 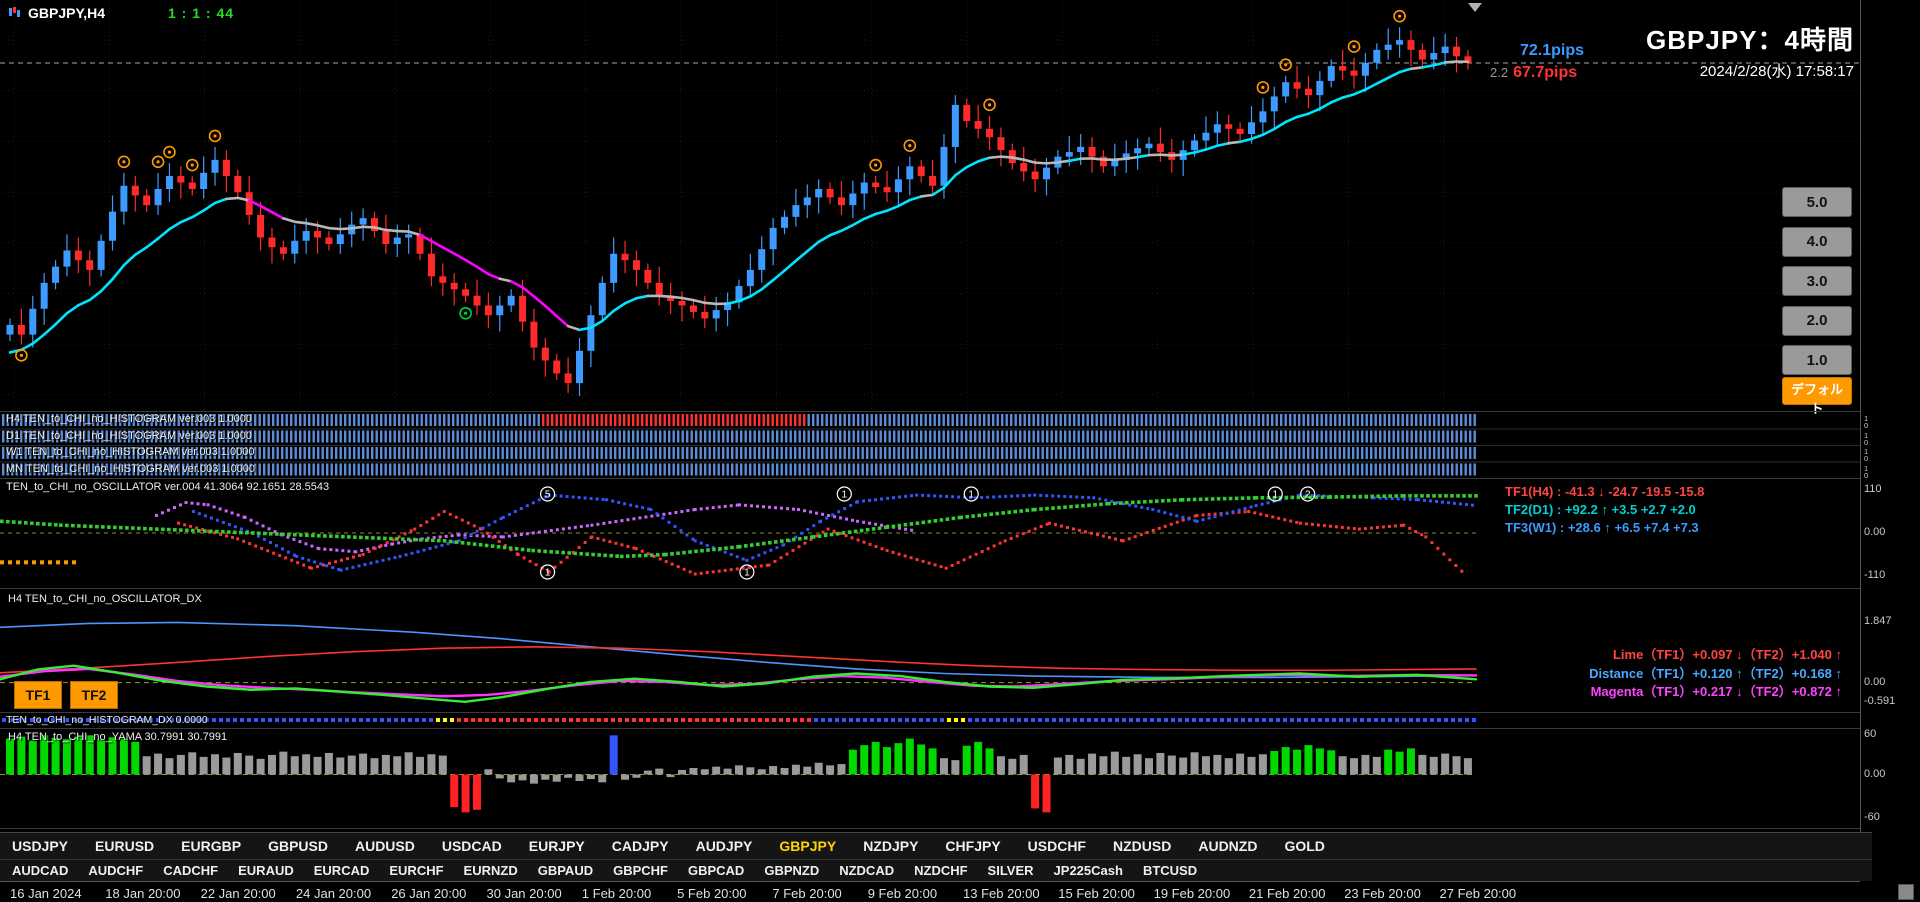 What do you see at coordinates (973, 846) in the screenshot?
I see `symbol-tab-chfjpy: CHFJPY` at bounding box center [973, 846].